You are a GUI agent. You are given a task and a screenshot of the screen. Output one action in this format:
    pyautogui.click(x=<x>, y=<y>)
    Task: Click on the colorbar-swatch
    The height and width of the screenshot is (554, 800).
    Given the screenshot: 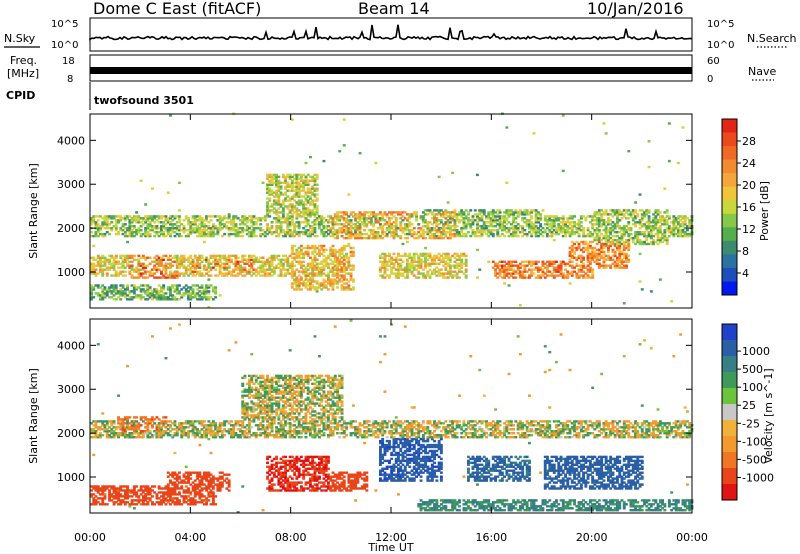 What is the action you would take?
    pyautogui.click(x=729, y=193)
    